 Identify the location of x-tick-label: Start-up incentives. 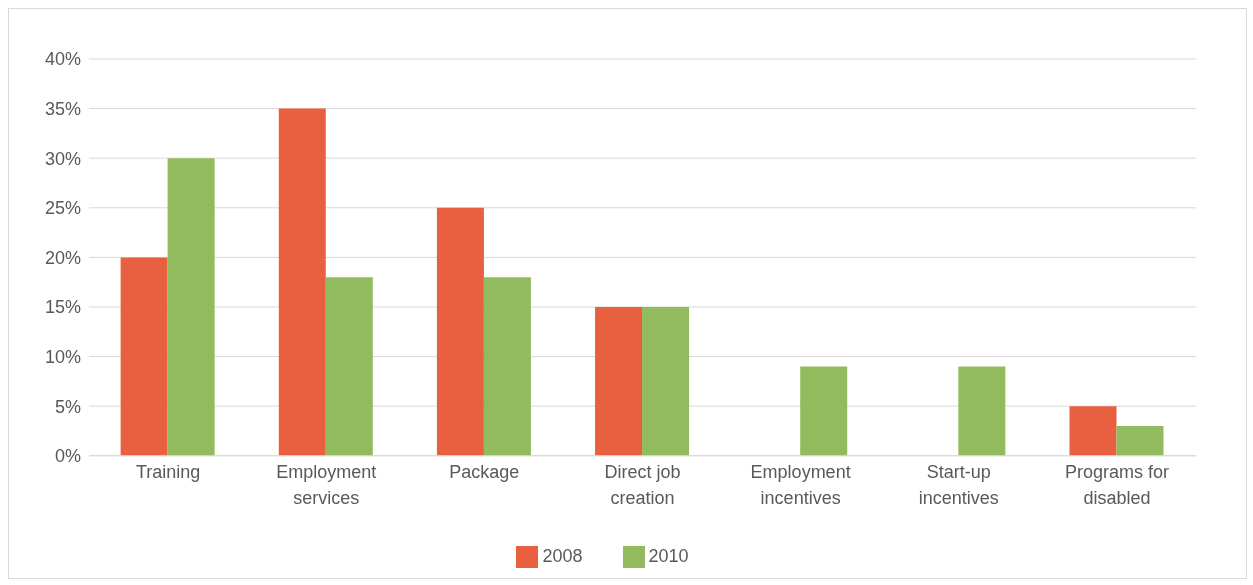
(958, 484).